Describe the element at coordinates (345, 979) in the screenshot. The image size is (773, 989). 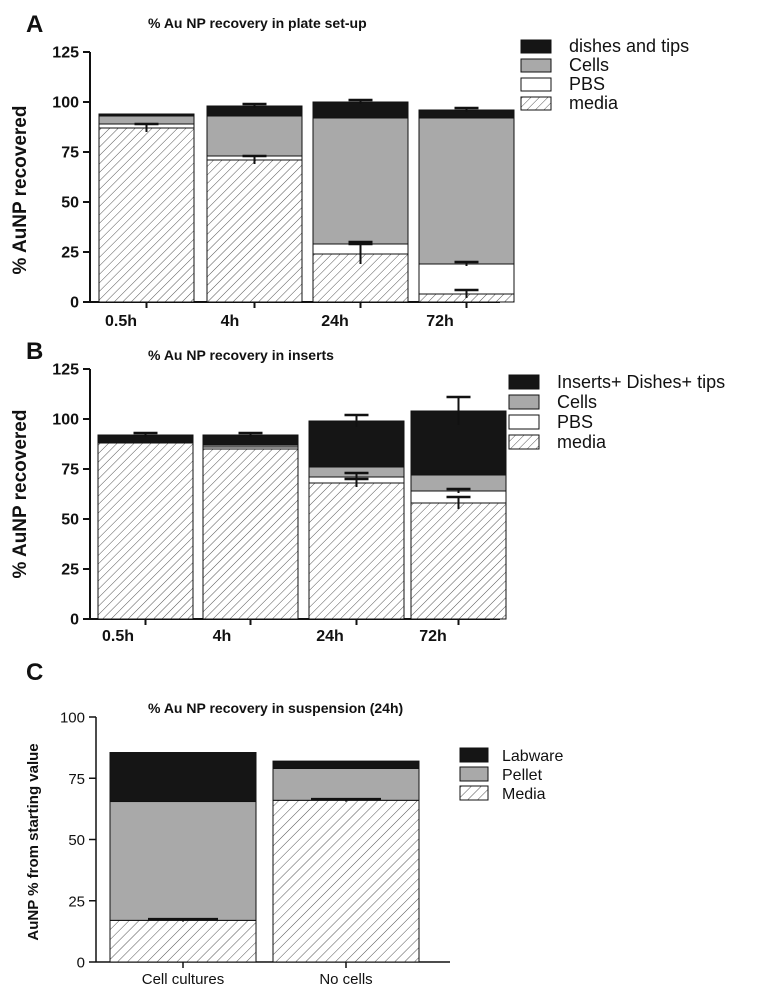
I see `x-tick-label: No cells` at that location.